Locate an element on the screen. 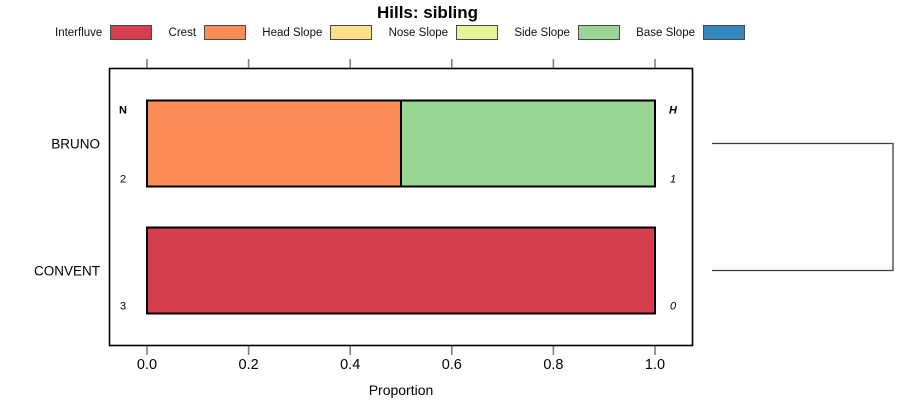 The height and width of the screenshot is (420, 900). legend-item: Interfluve is located at coordinates (104, 32).